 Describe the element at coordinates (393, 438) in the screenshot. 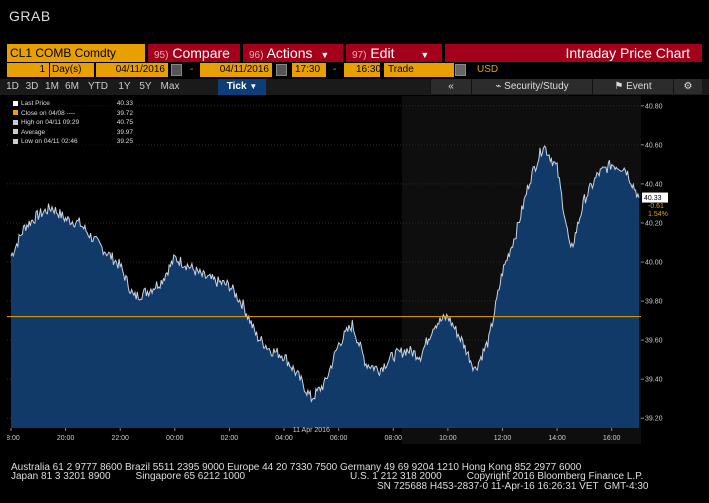

I see `x-tick-label: 08:00` at that location.